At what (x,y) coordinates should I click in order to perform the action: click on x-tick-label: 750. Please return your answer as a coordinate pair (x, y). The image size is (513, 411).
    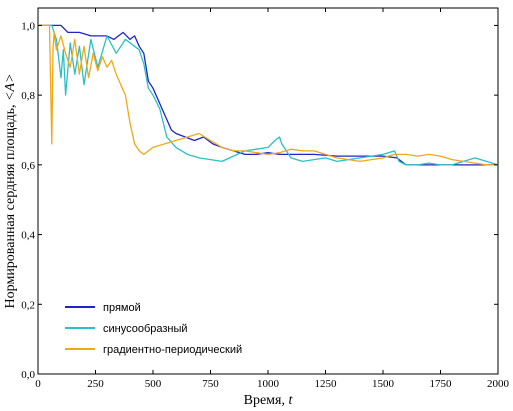
    Looking at the image, I should click on (210, 384).